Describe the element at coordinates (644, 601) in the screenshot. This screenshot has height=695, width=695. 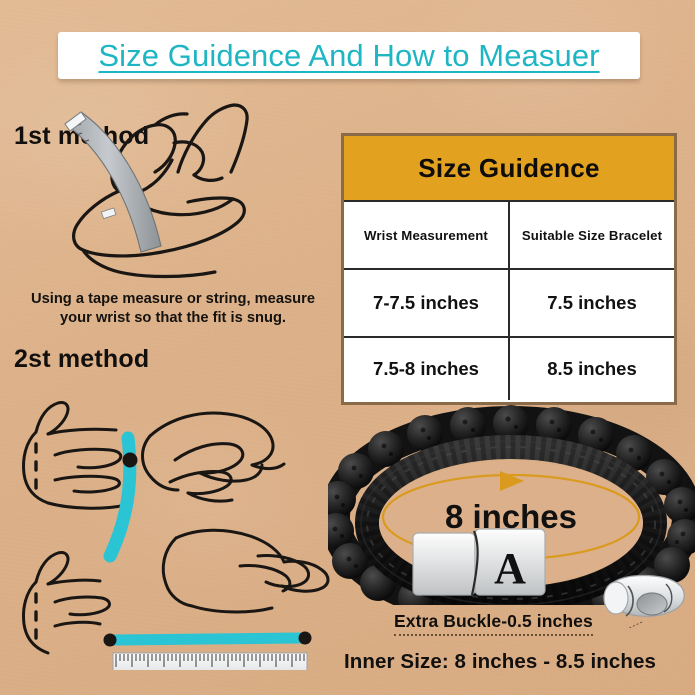
I see `extra-buckle-icon` at that location.